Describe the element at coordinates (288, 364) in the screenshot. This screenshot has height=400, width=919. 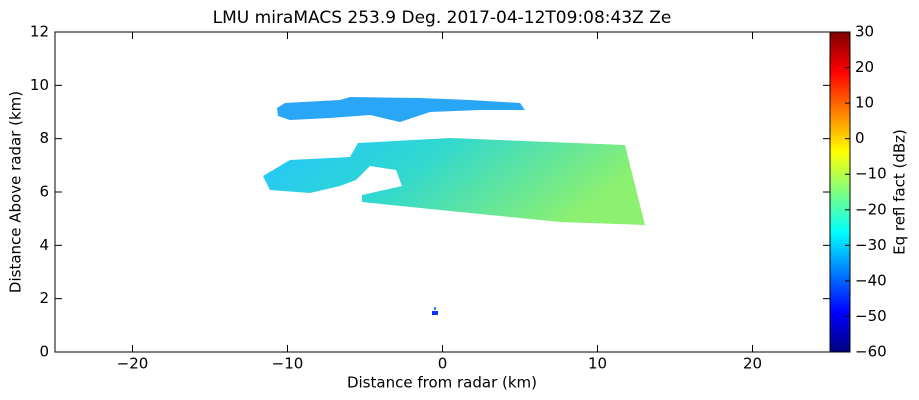
I see `x-tick-label: −10` at that location.